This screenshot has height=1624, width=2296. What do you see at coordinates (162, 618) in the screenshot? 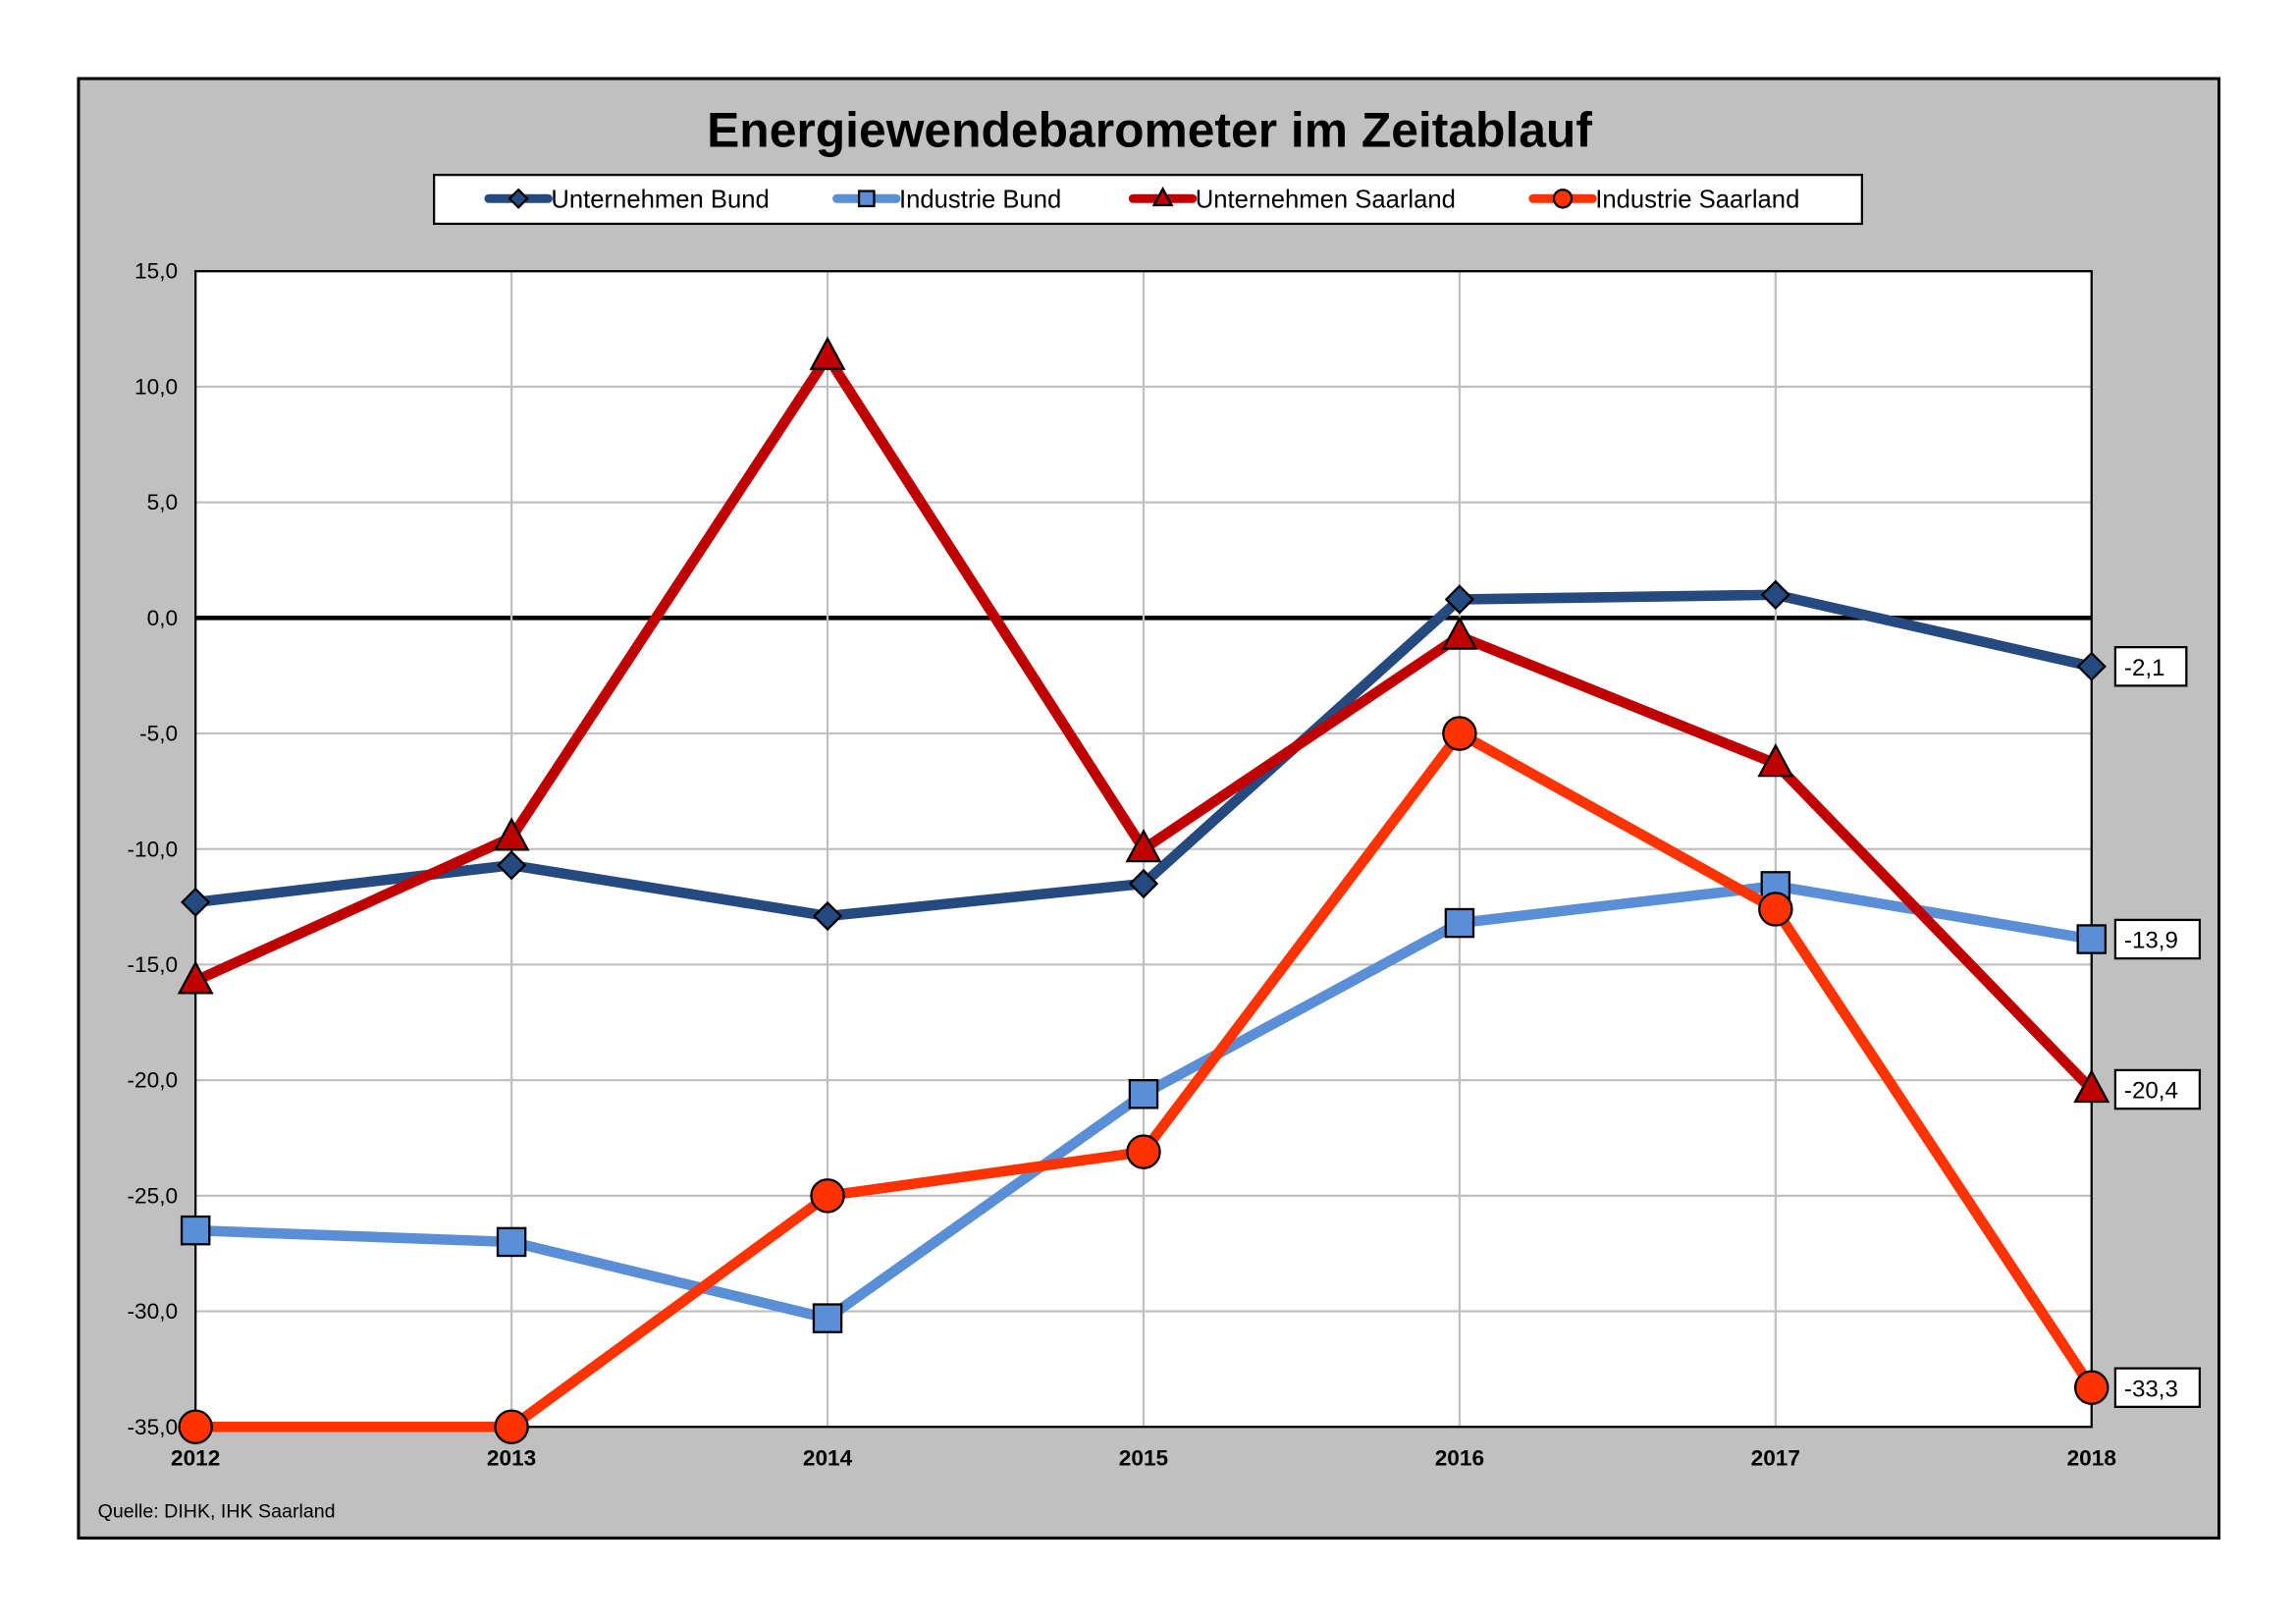
I see `y-tick-label: 0,0` at bounding box center [162, 618].